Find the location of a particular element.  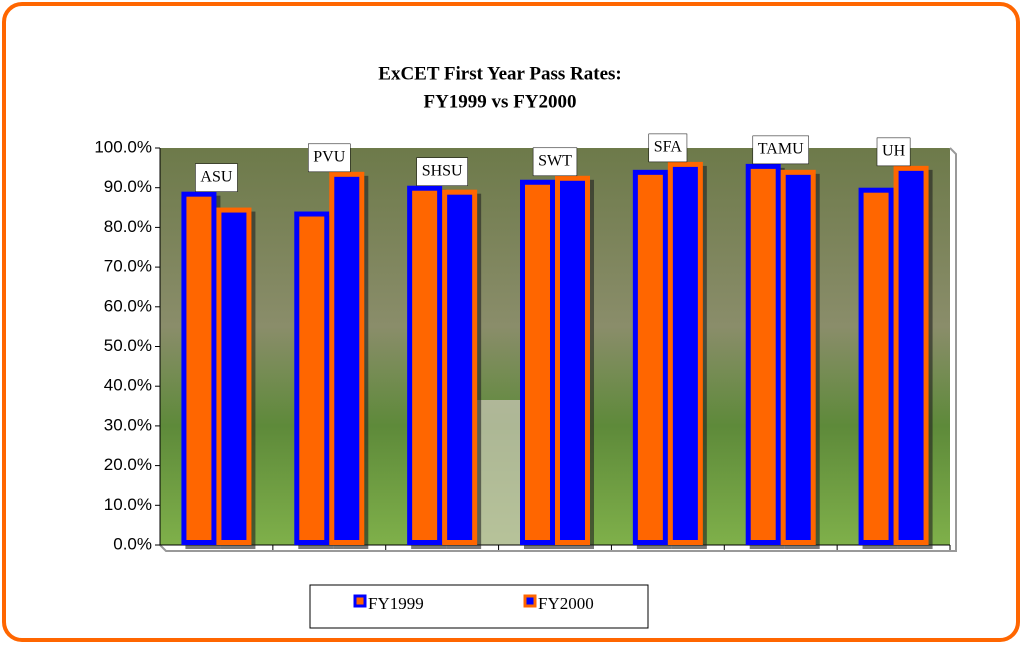

category-label: SWT is located at coordinates (555, 160).